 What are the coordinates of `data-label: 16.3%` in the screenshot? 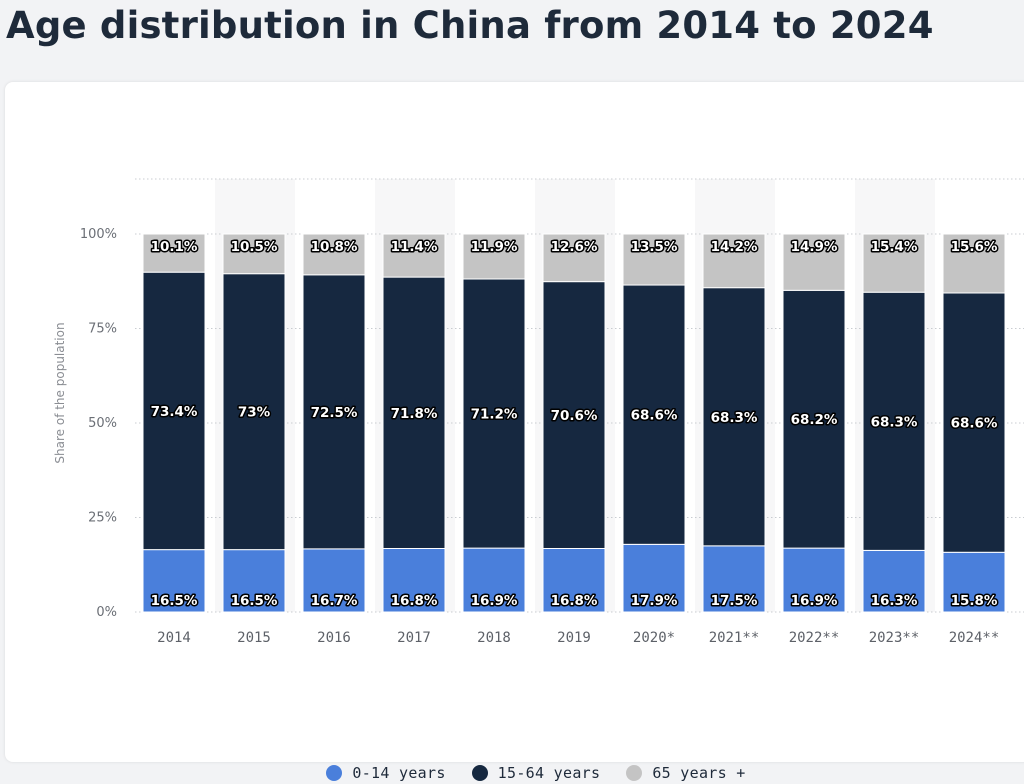 It's located at (894, 601).